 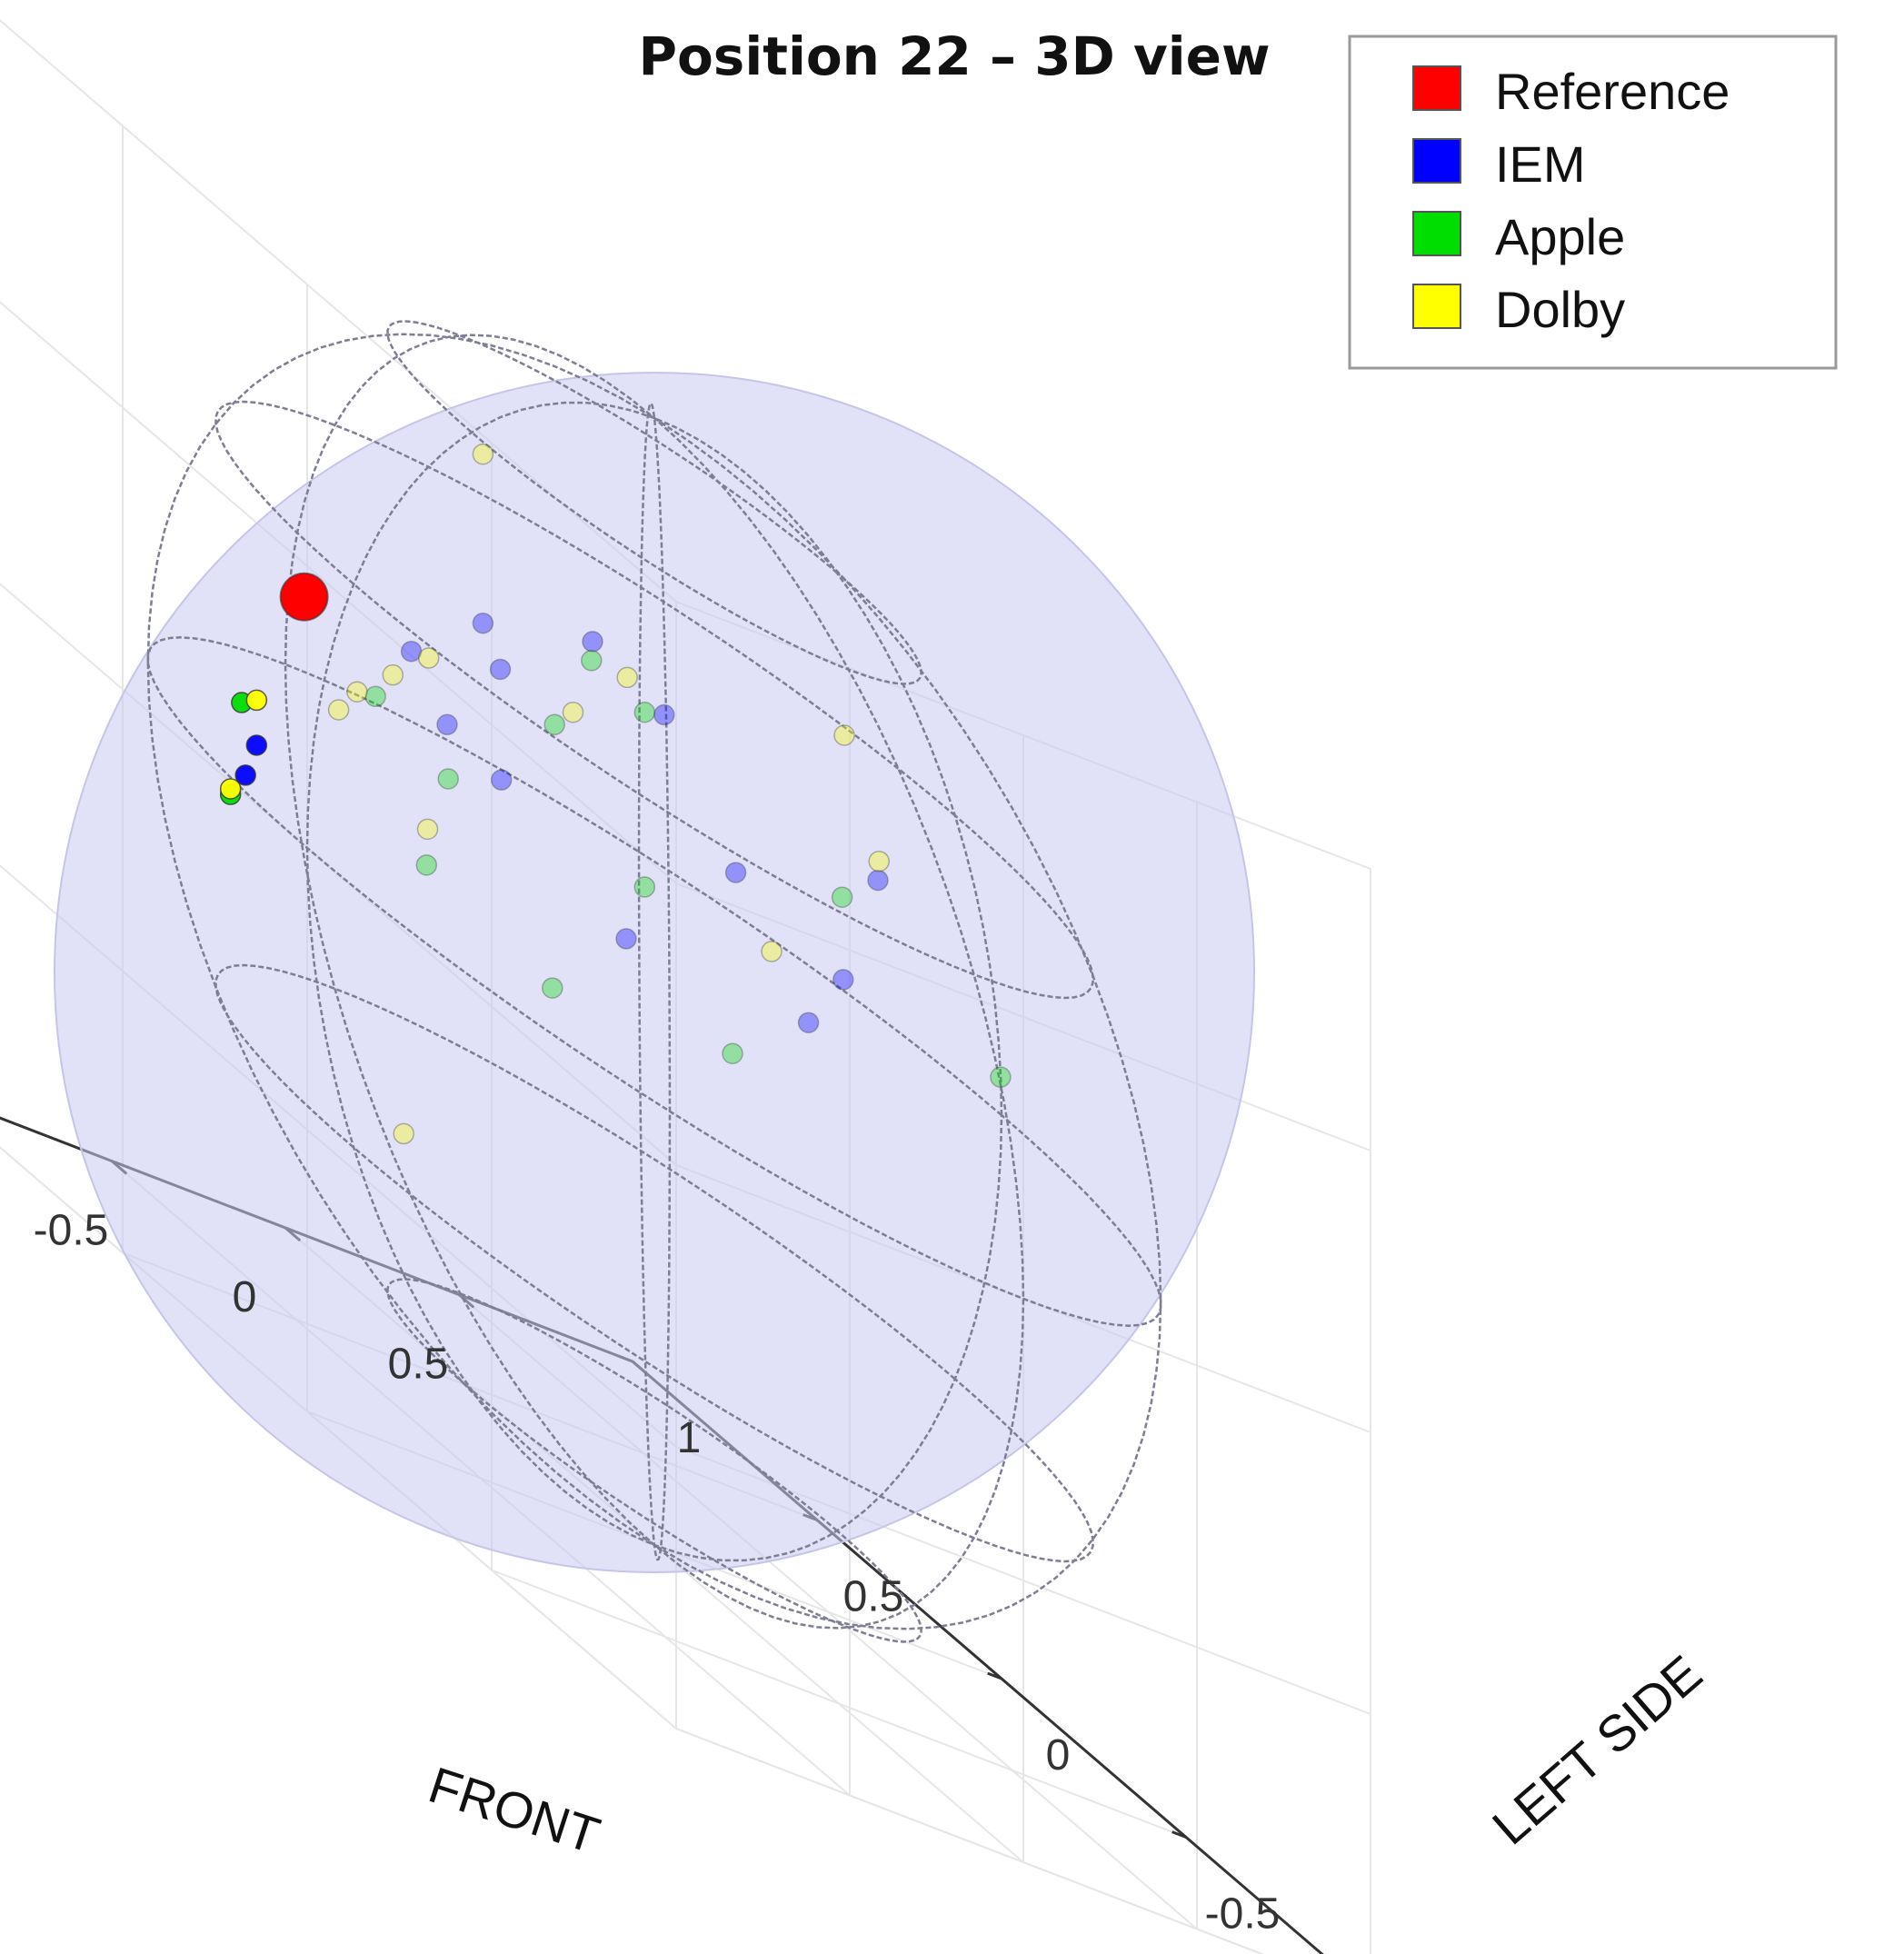 What do you see at coordinates (689, 1438) in the screenshot?
I see `y-tick-label: 1` at bounding box center [689, 1438].